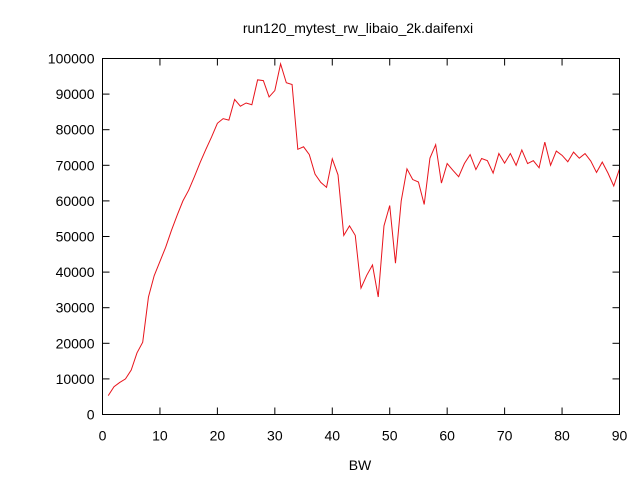  What do you see at coordinates (620, 436) in the screenshot?
I see `x-tick-label: 90` at bounding box center [620, 436].